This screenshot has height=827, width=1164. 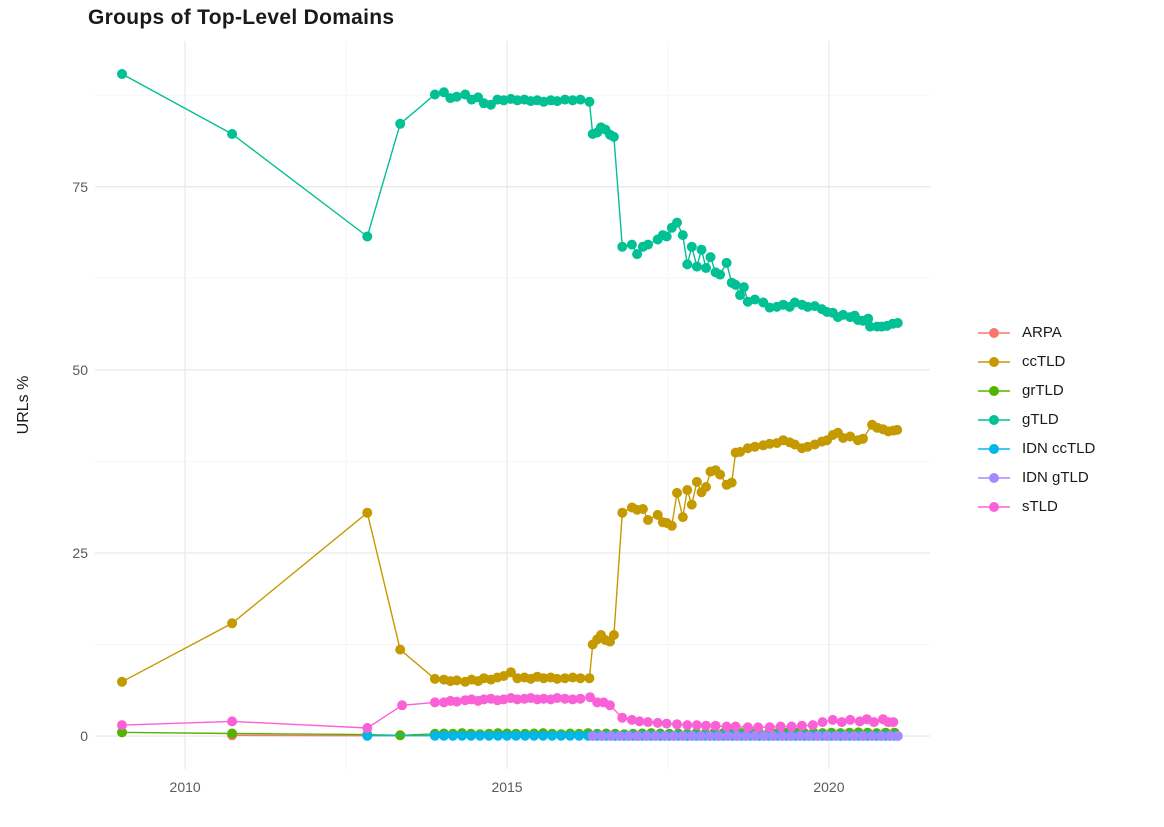 What do you see at coordinates (1055, 477) in the screenshot?
I see `legend-label: IDN gTLD` at bounding box center [1055, 477].